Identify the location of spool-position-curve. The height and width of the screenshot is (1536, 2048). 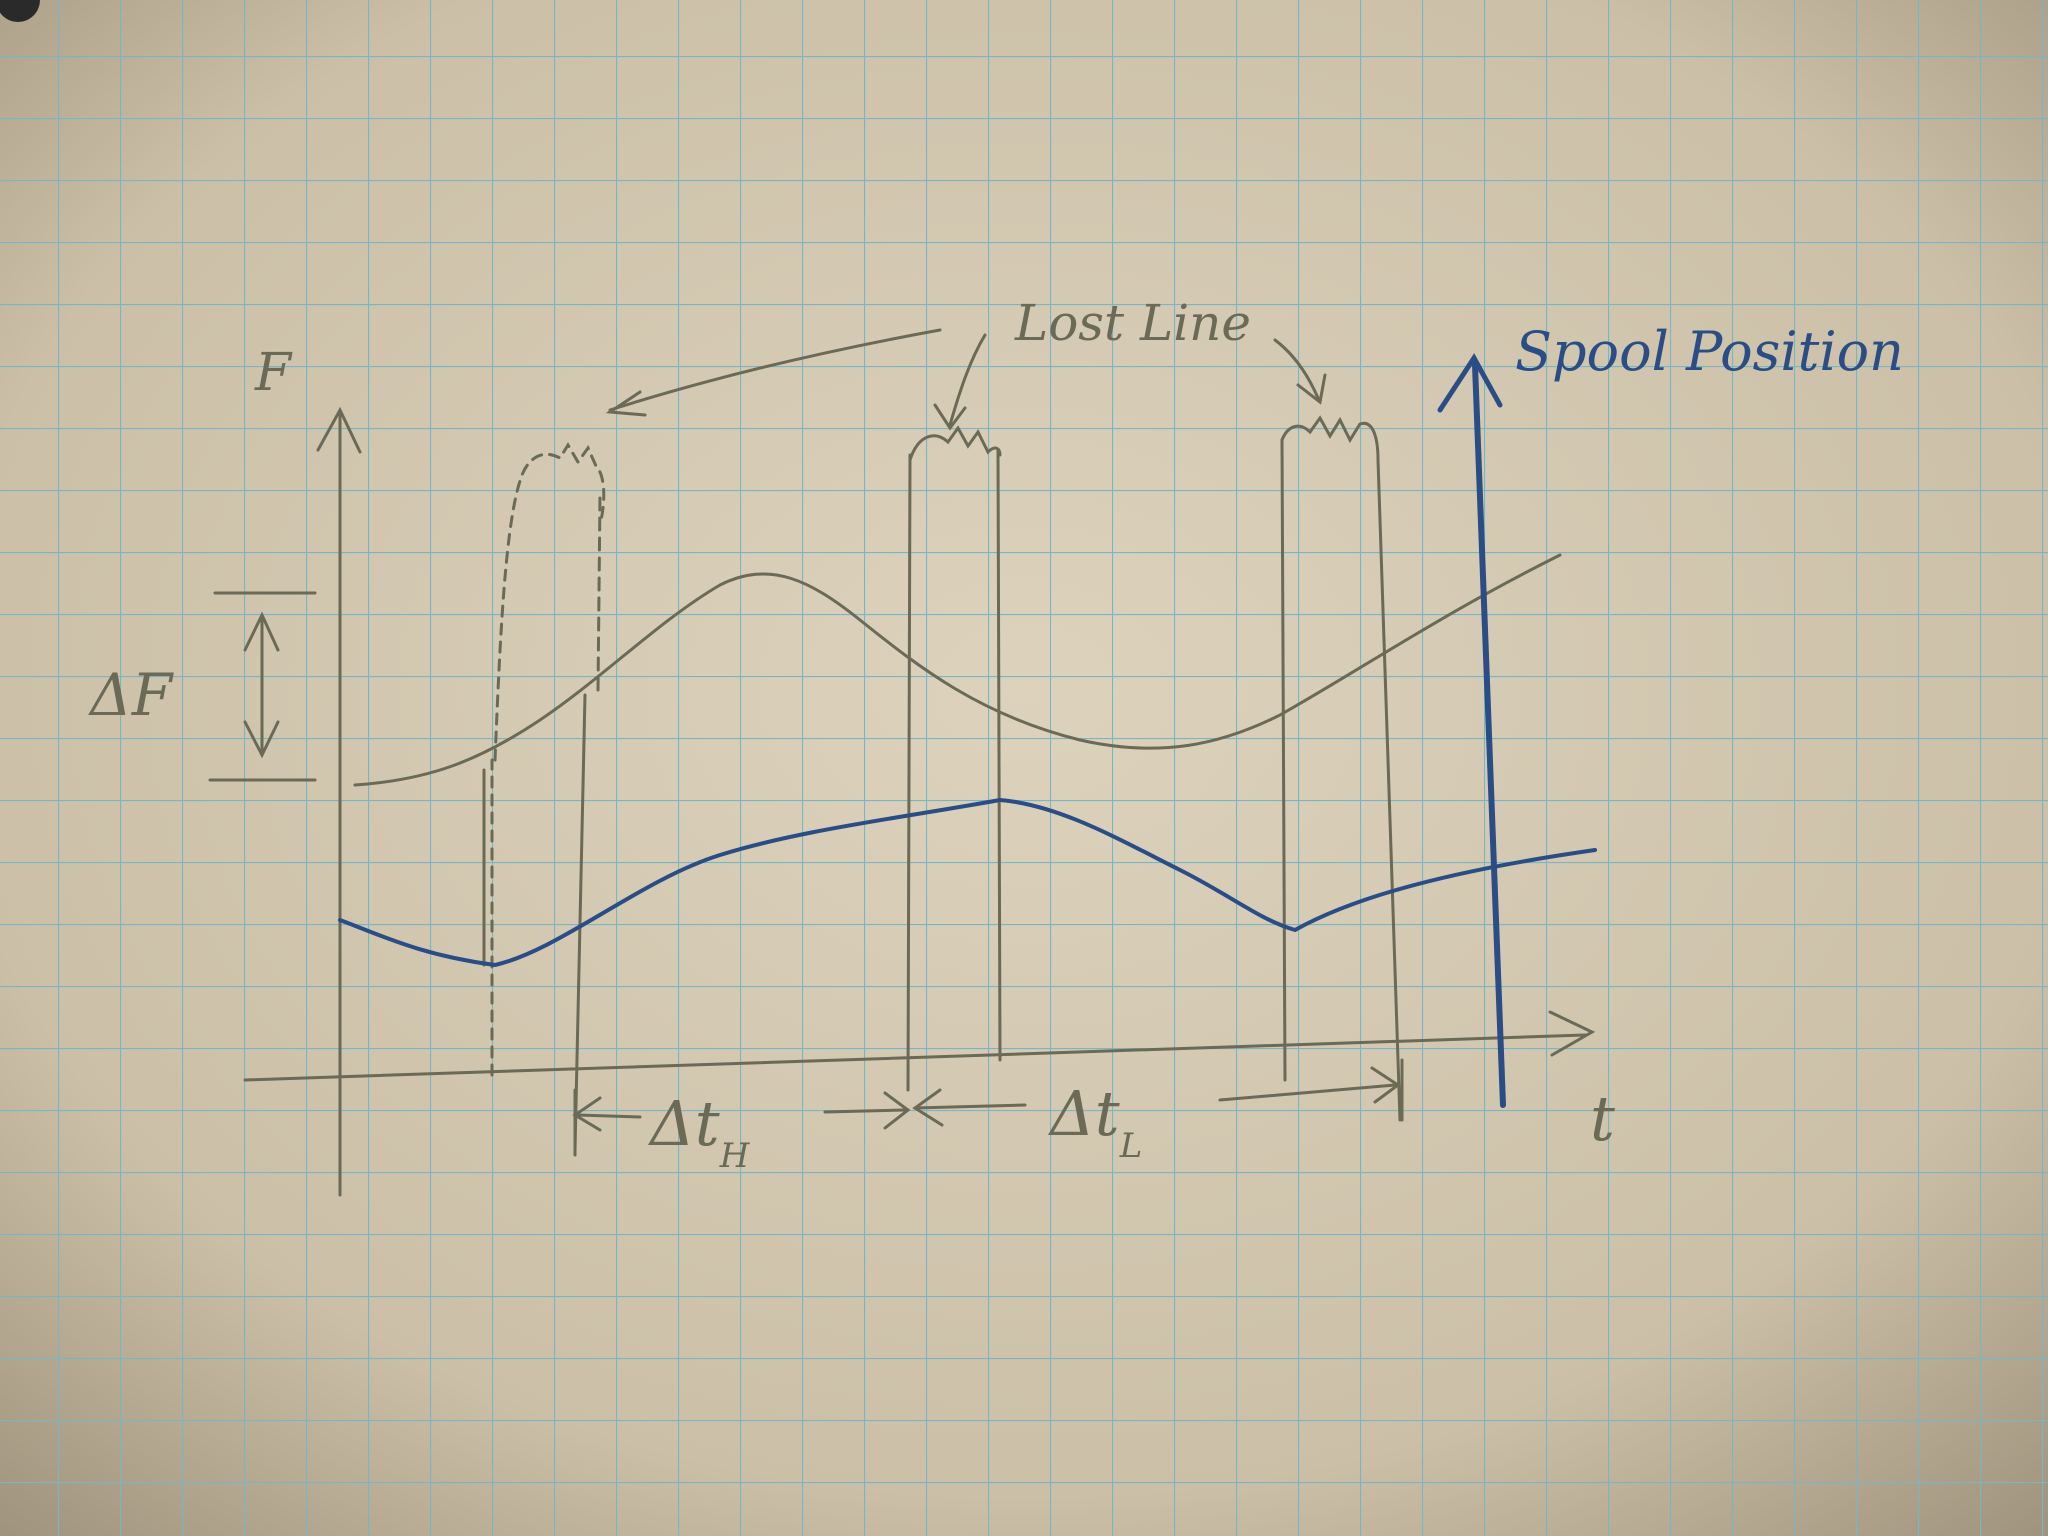
(967, 882).